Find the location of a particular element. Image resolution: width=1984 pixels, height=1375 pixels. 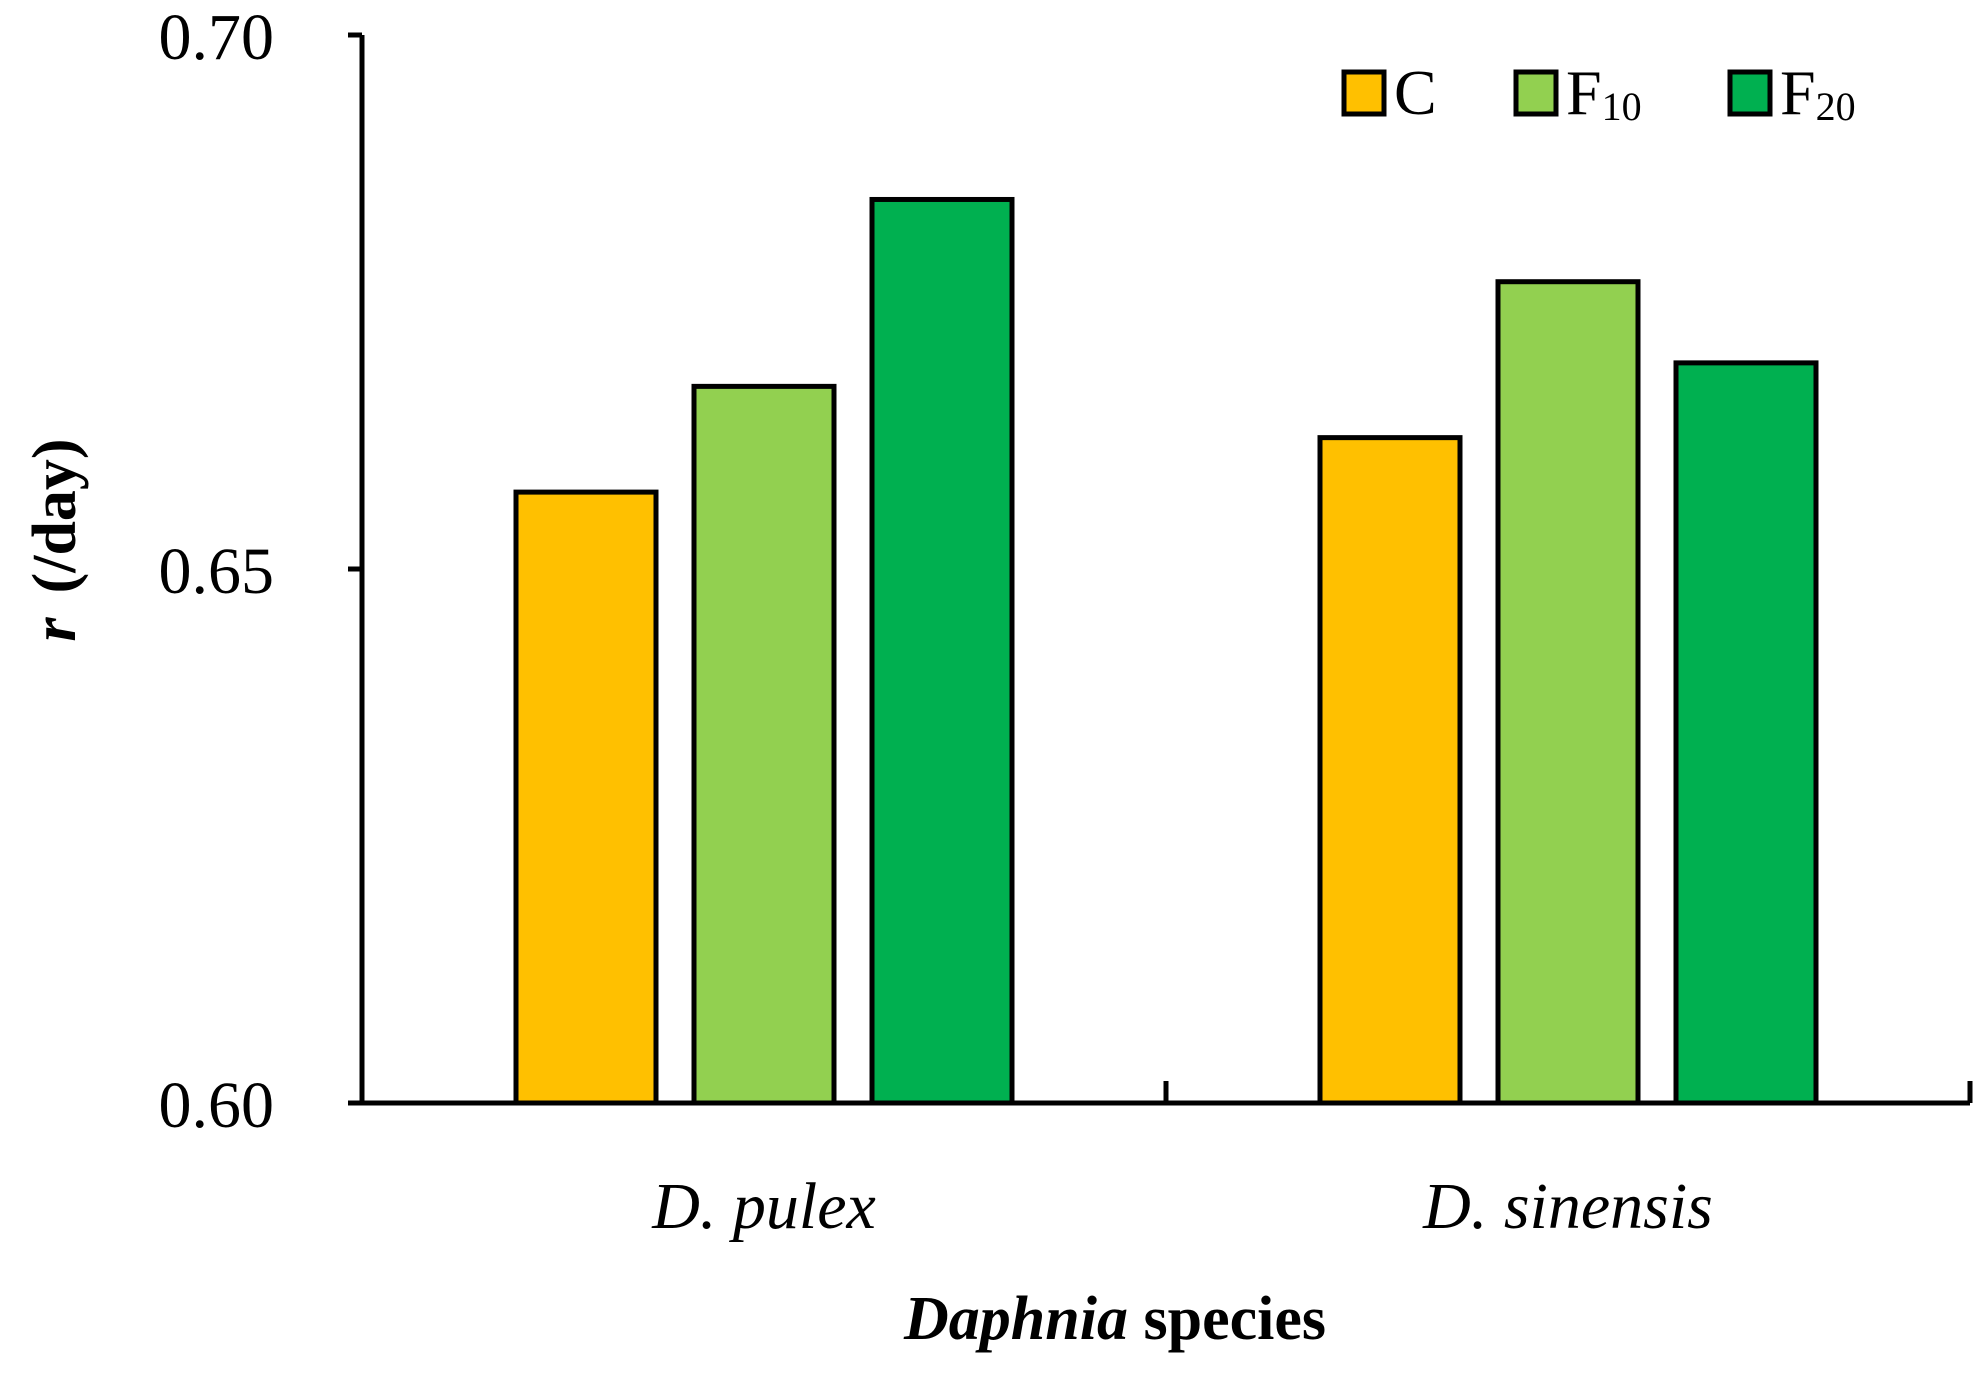

x-axis-title-genus: Daphnia is located at coordinates (1015, 1319).